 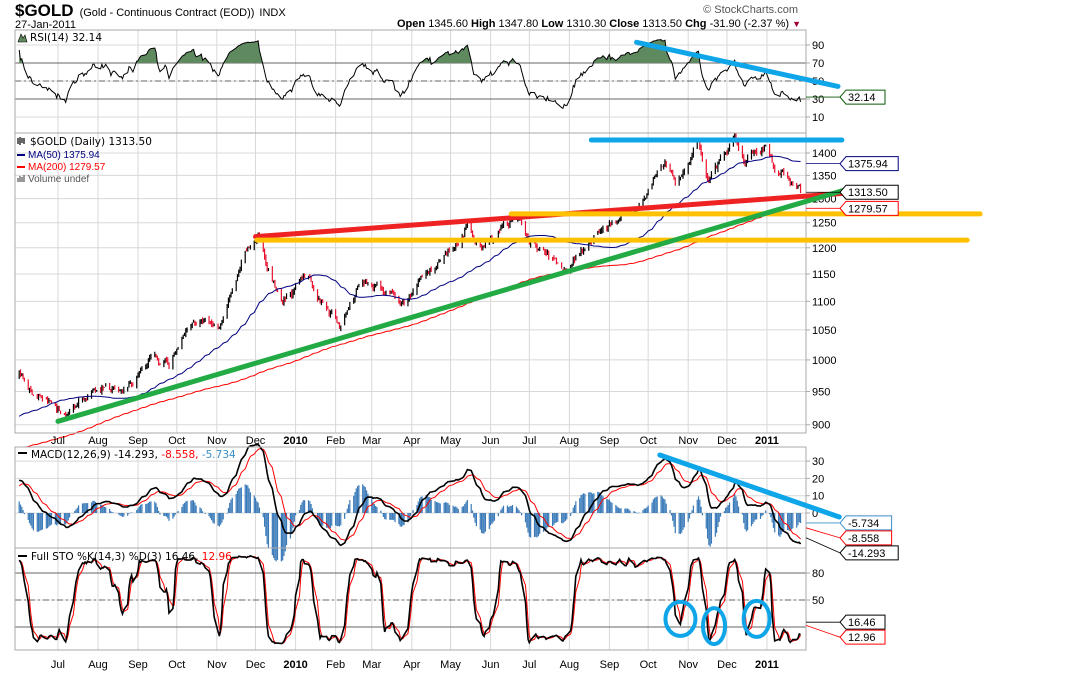 I want to click on macd-y-tick-label: 30, so click(x=818, y=462).